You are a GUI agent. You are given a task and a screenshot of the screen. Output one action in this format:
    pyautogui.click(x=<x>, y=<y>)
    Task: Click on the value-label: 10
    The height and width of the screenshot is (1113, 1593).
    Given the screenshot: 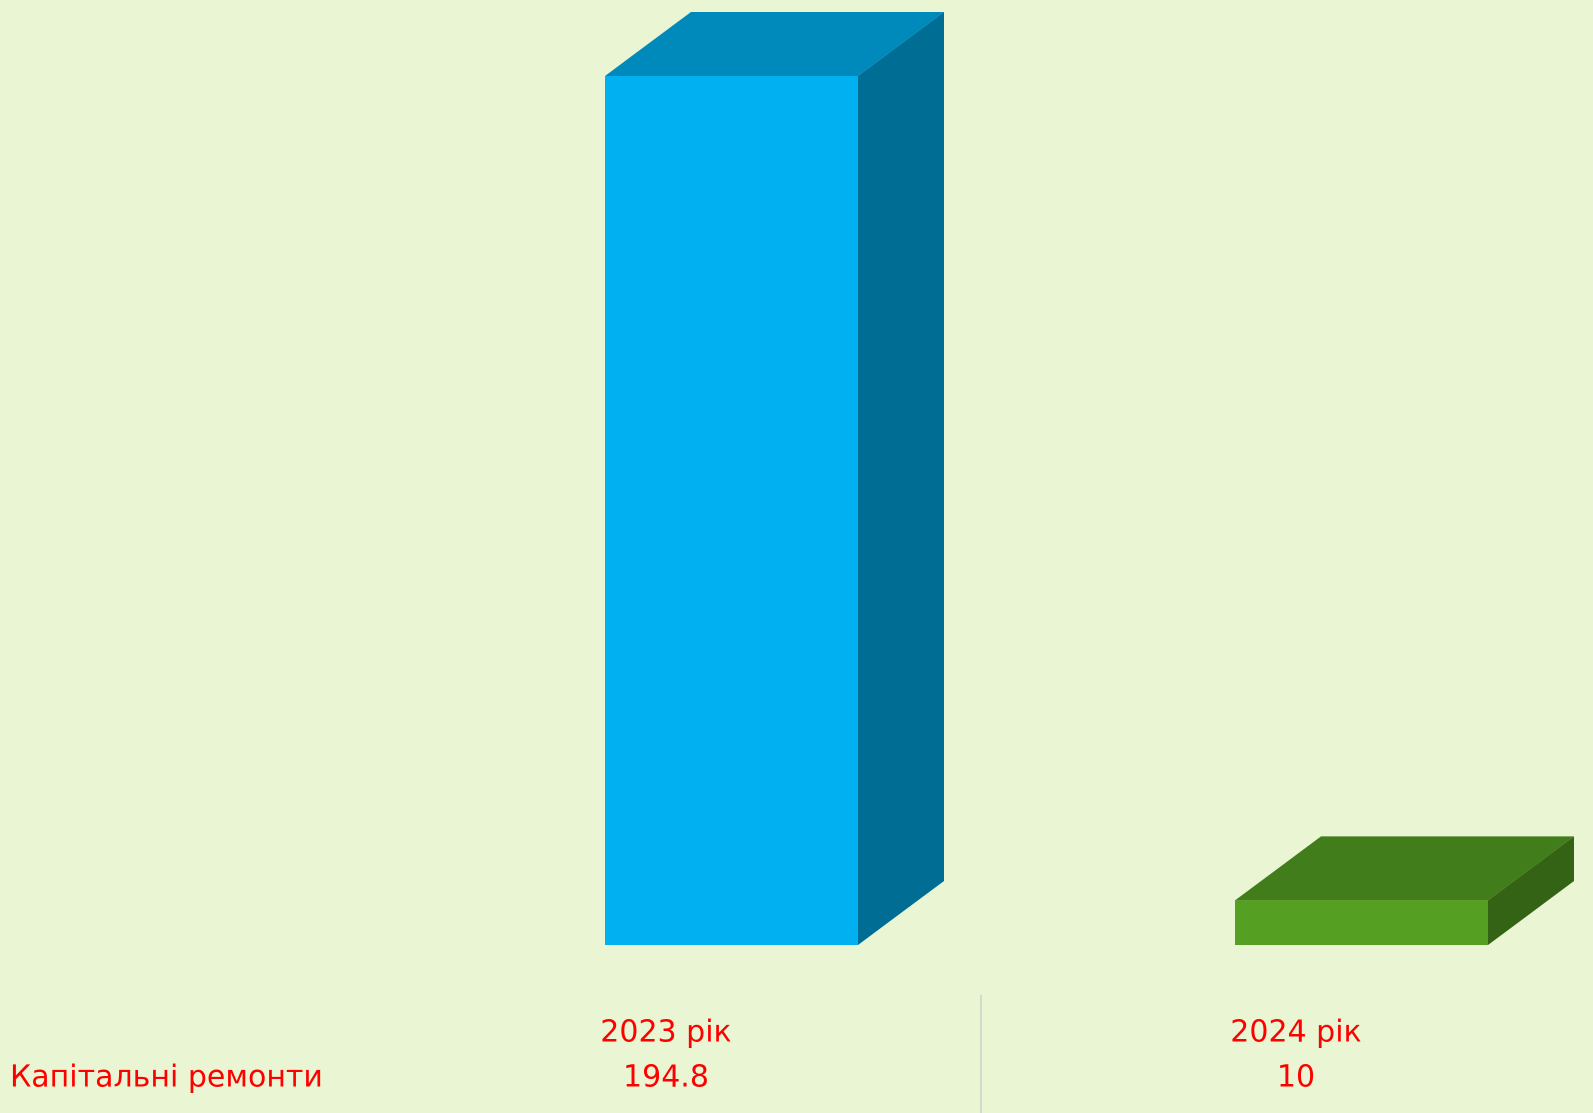 What is the action you would take?
    pyautogui.click(x=1296, y=1077)
    